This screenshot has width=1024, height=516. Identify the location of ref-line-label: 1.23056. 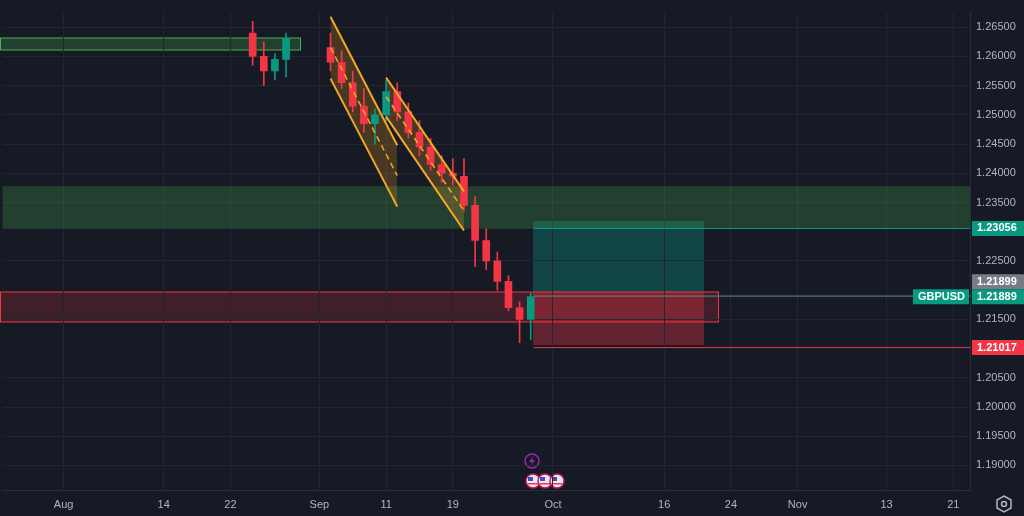
(997, 227).